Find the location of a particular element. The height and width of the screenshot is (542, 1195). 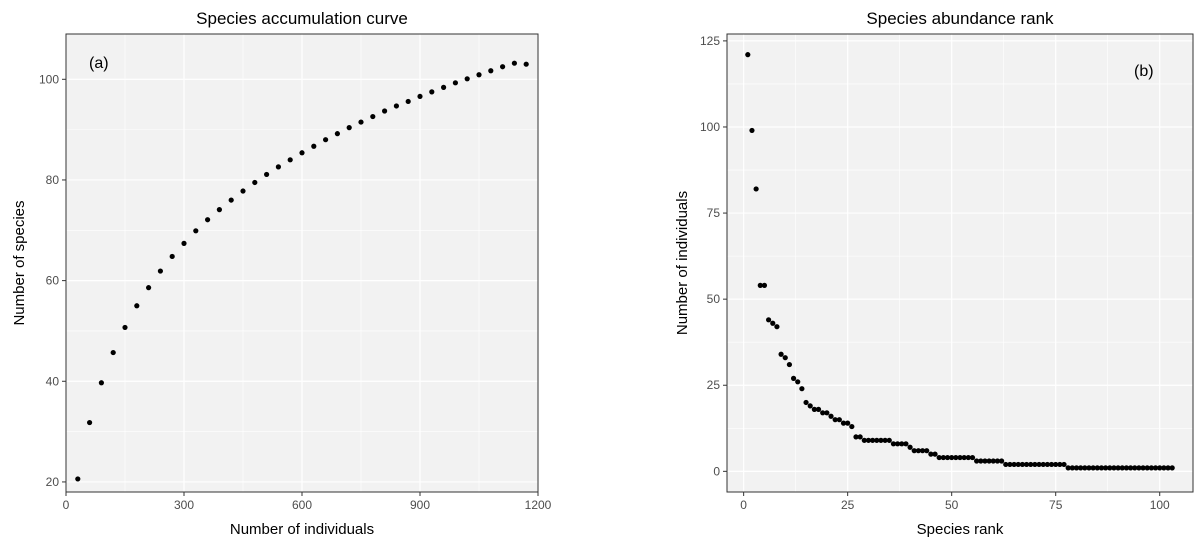

chart-a-title: Species accumulation curve is located at coordinates (302, 18).